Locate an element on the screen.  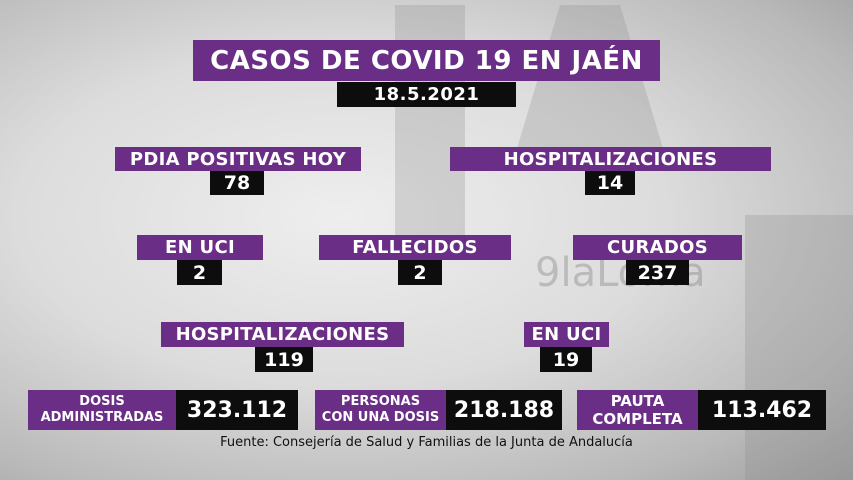
personas-una-dosis-value: 218.188 is located at coordinates (504, 410).